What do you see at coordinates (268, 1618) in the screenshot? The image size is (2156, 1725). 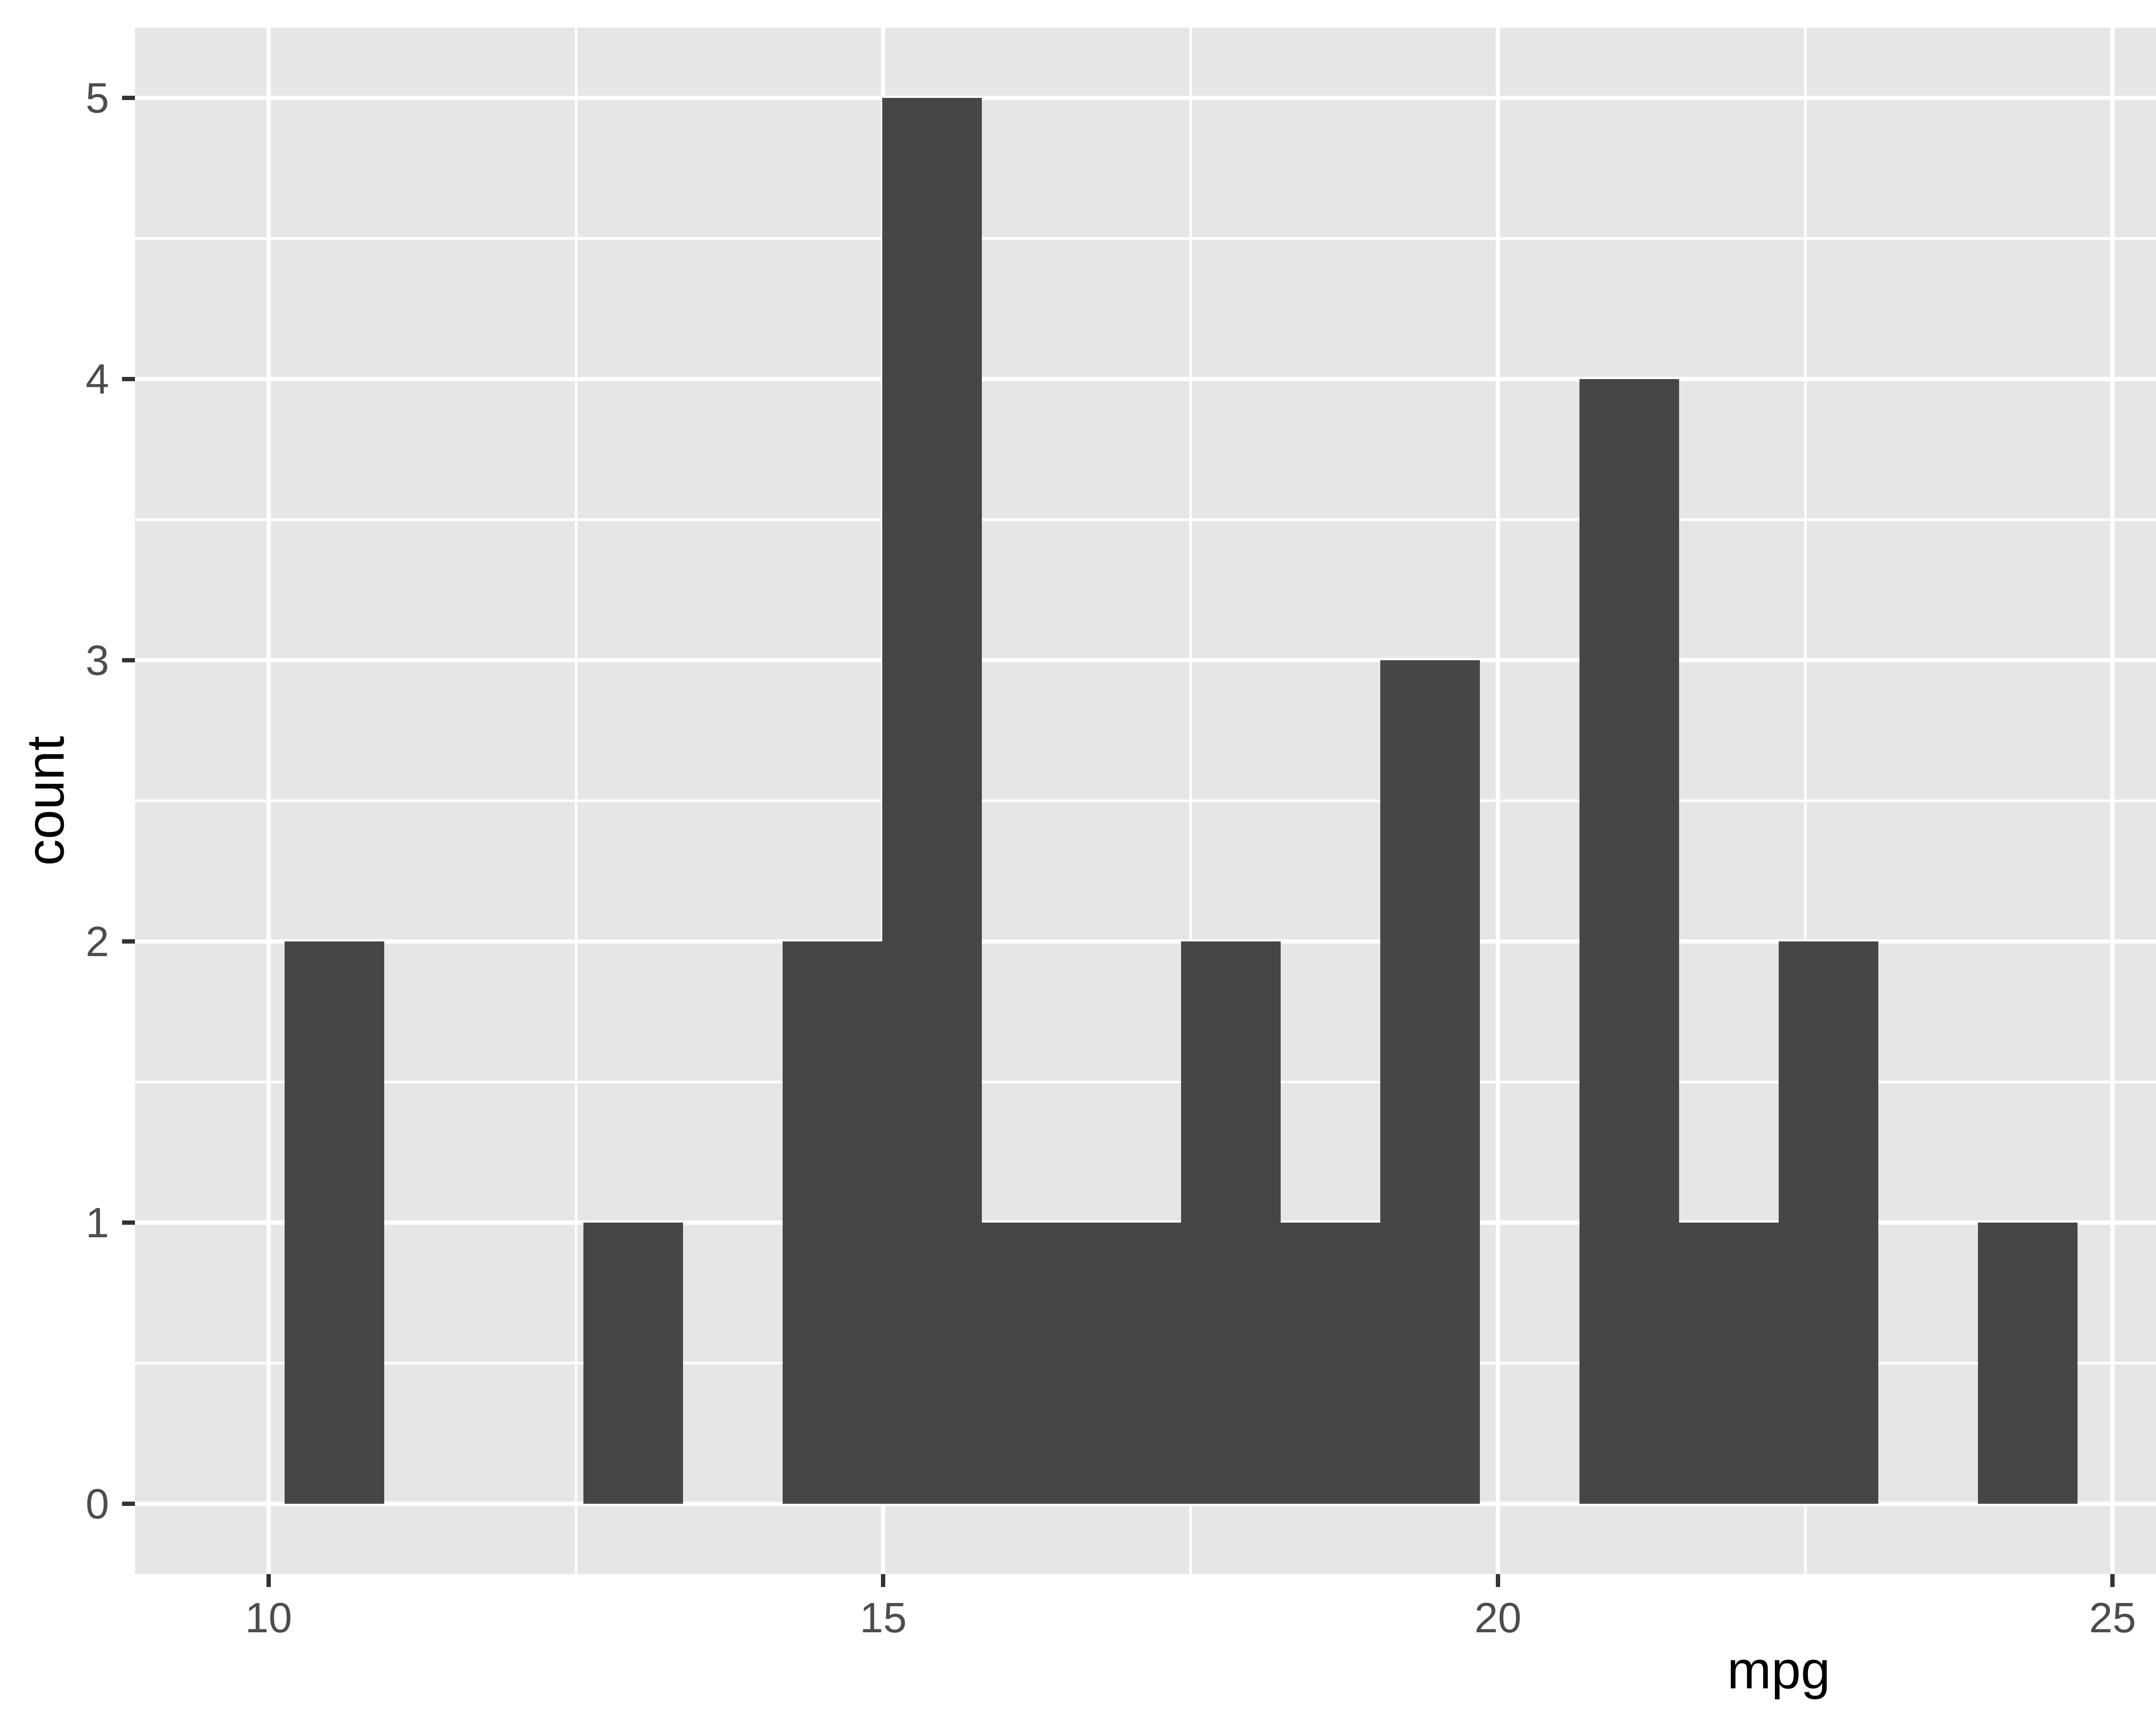 I see `x-tick-label: 10` at bounding box center [268, 1618].